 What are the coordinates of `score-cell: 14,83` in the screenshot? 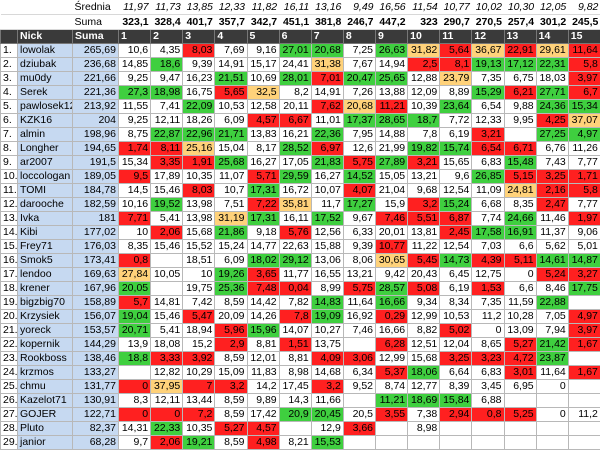 It's located at (327, 302).